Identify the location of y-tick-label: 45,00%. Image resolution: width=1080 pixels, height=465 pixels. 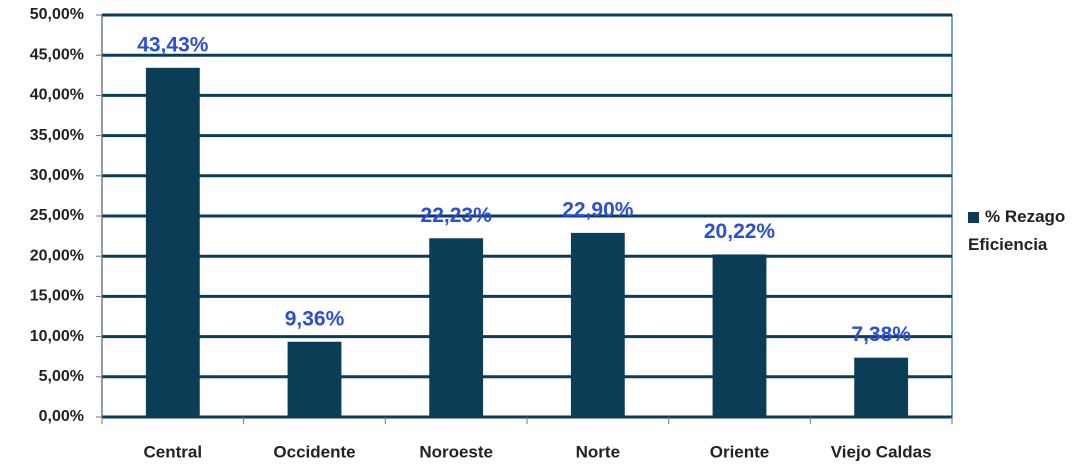
(57, 54).